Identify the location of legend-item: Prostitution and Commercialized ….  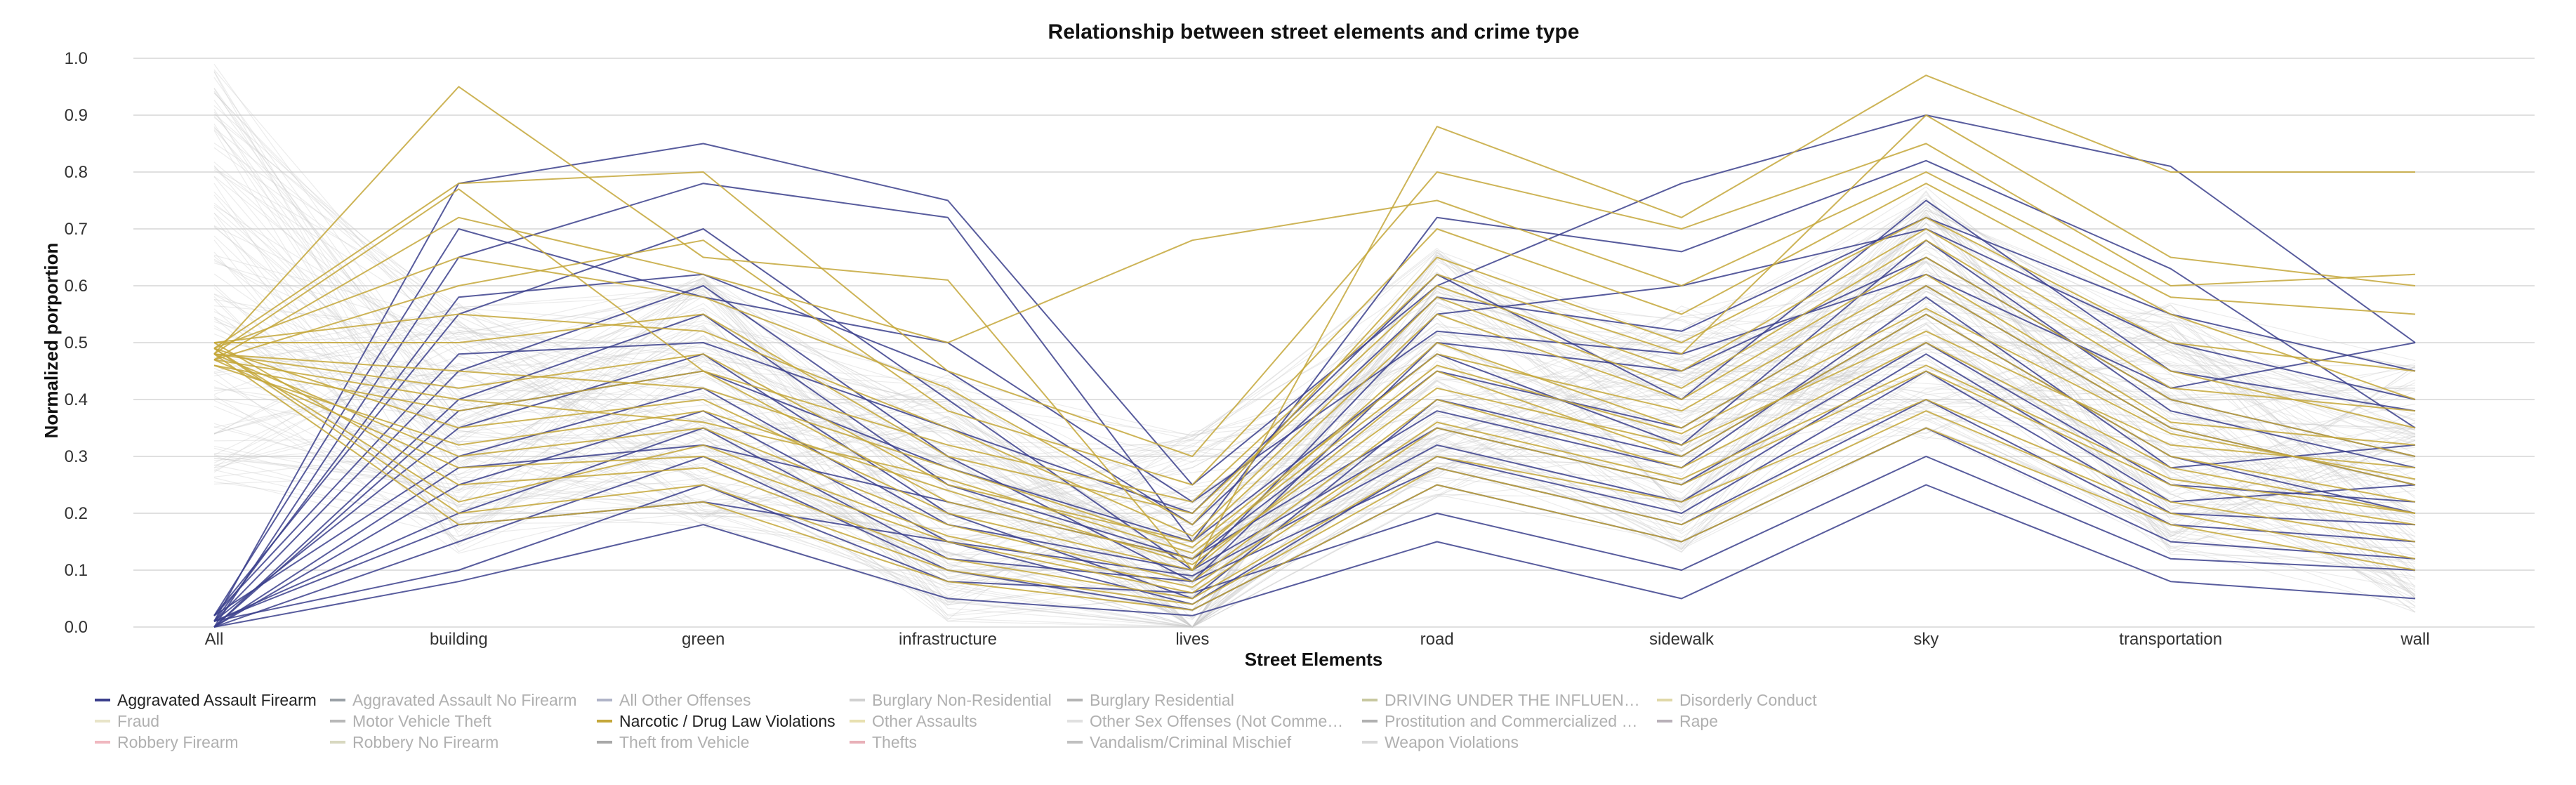
(1499, 721).